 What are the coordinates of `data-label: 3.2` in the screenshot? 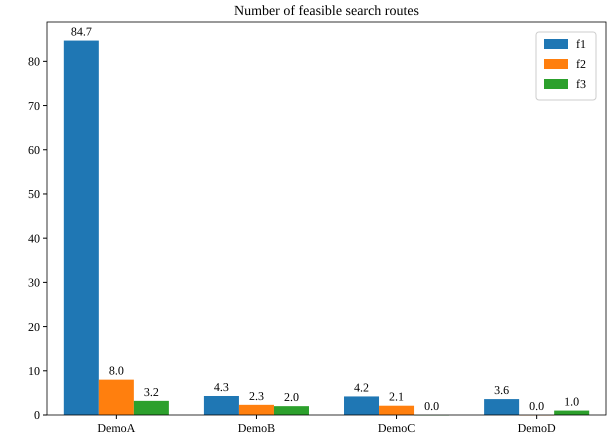 It's located at (151, 391).